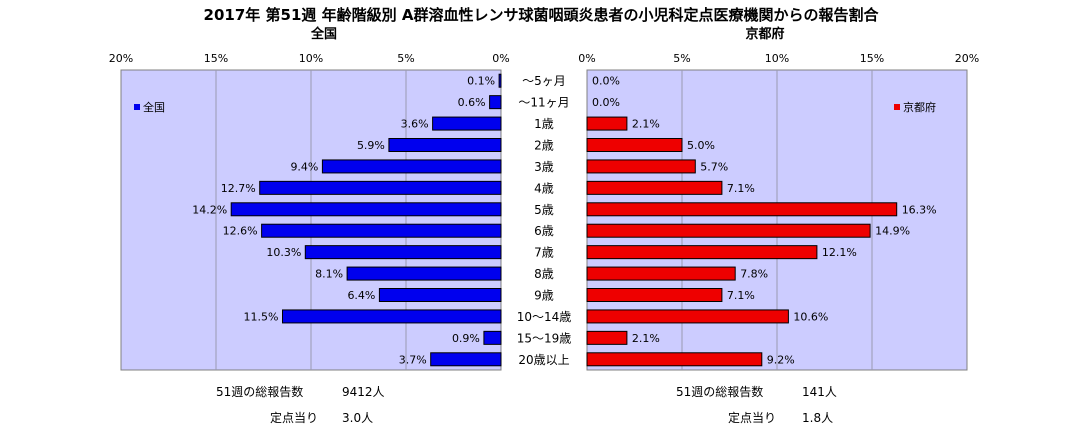 Image resolution: width=1083 pixels, height=429 pixels. Describe the element at coordinates (361, 295) in the screenshot. I see `national-data-label: 6.4%` at that location.